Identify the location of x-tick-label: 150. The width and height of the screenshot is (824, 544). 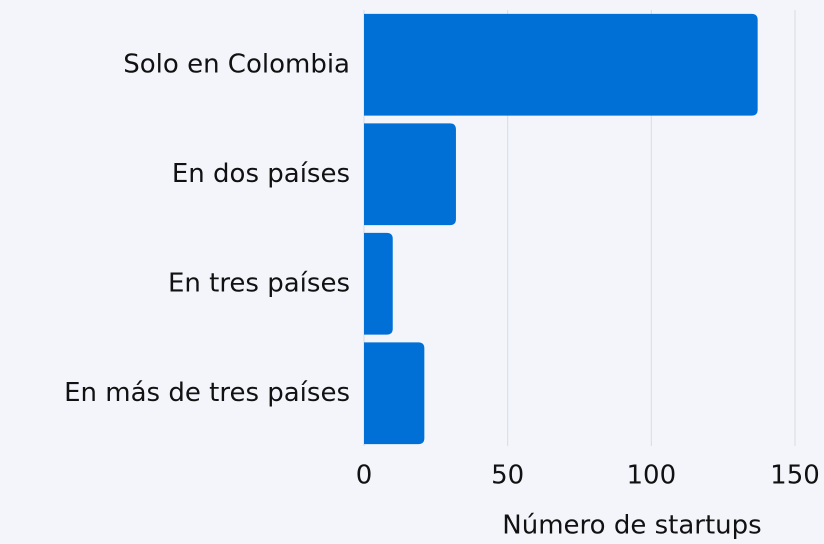
(795, 476).